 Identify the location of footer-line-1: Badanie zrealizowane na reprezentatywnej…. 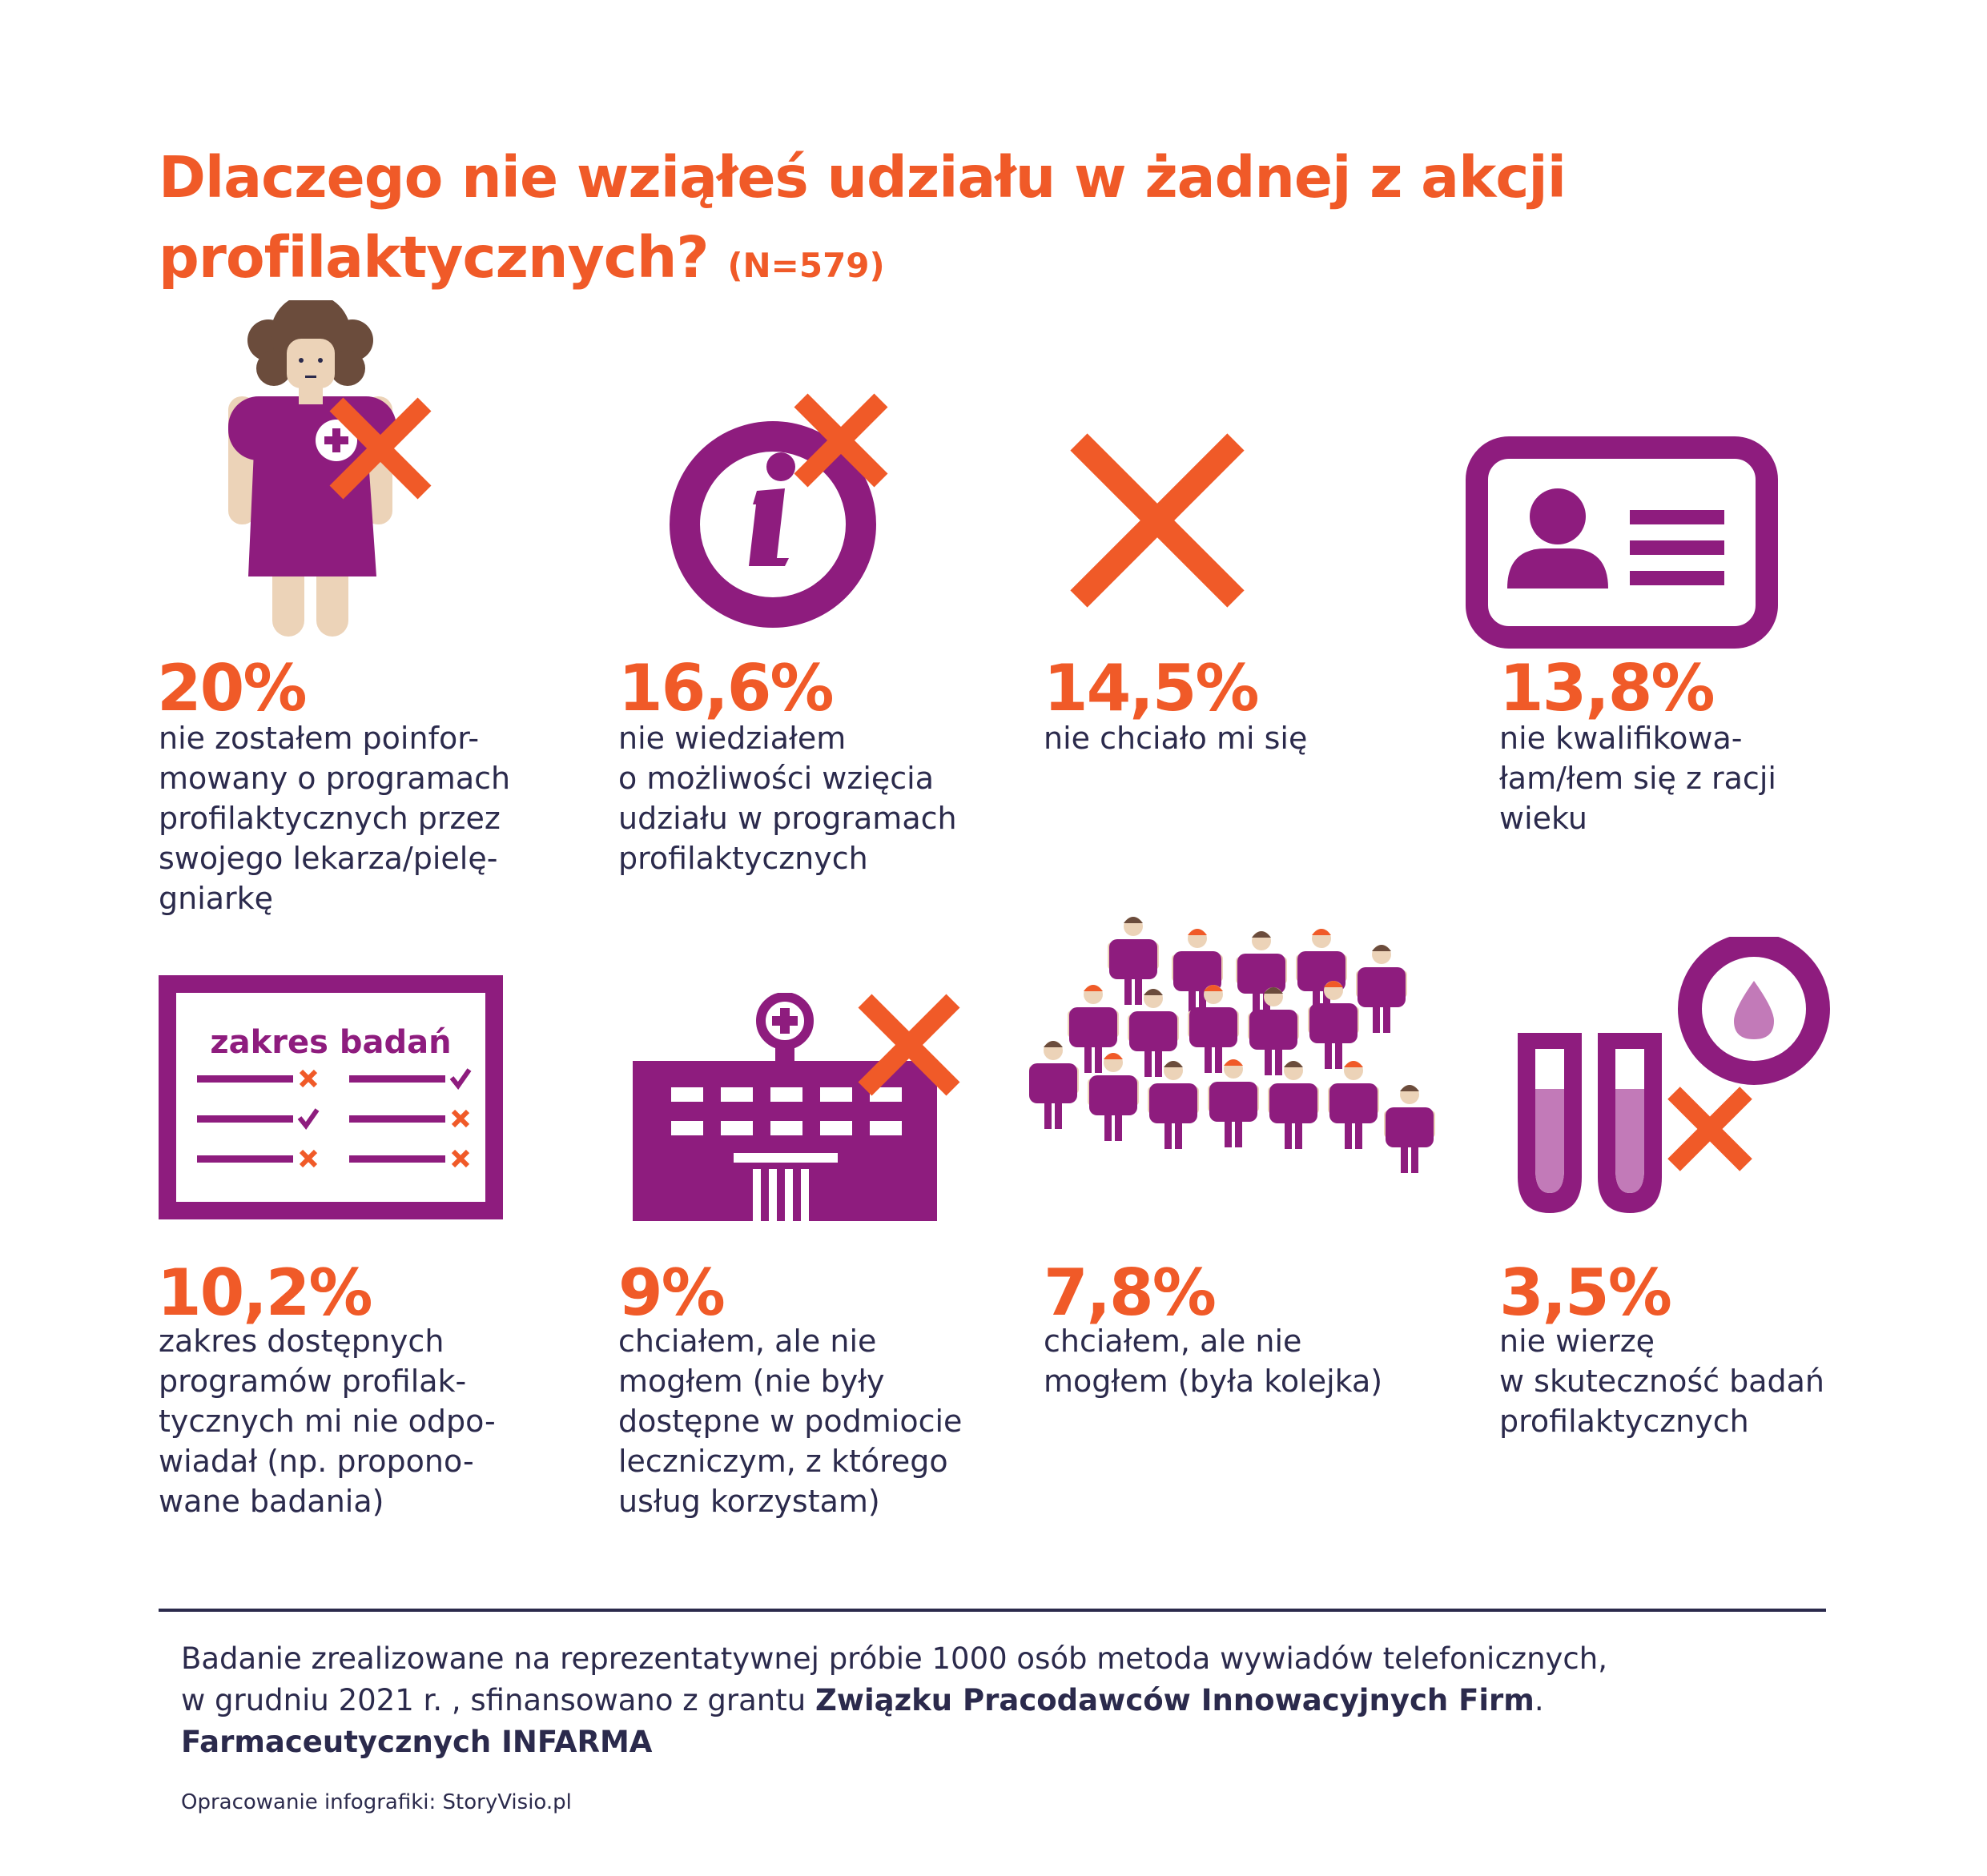
(894, 1658).